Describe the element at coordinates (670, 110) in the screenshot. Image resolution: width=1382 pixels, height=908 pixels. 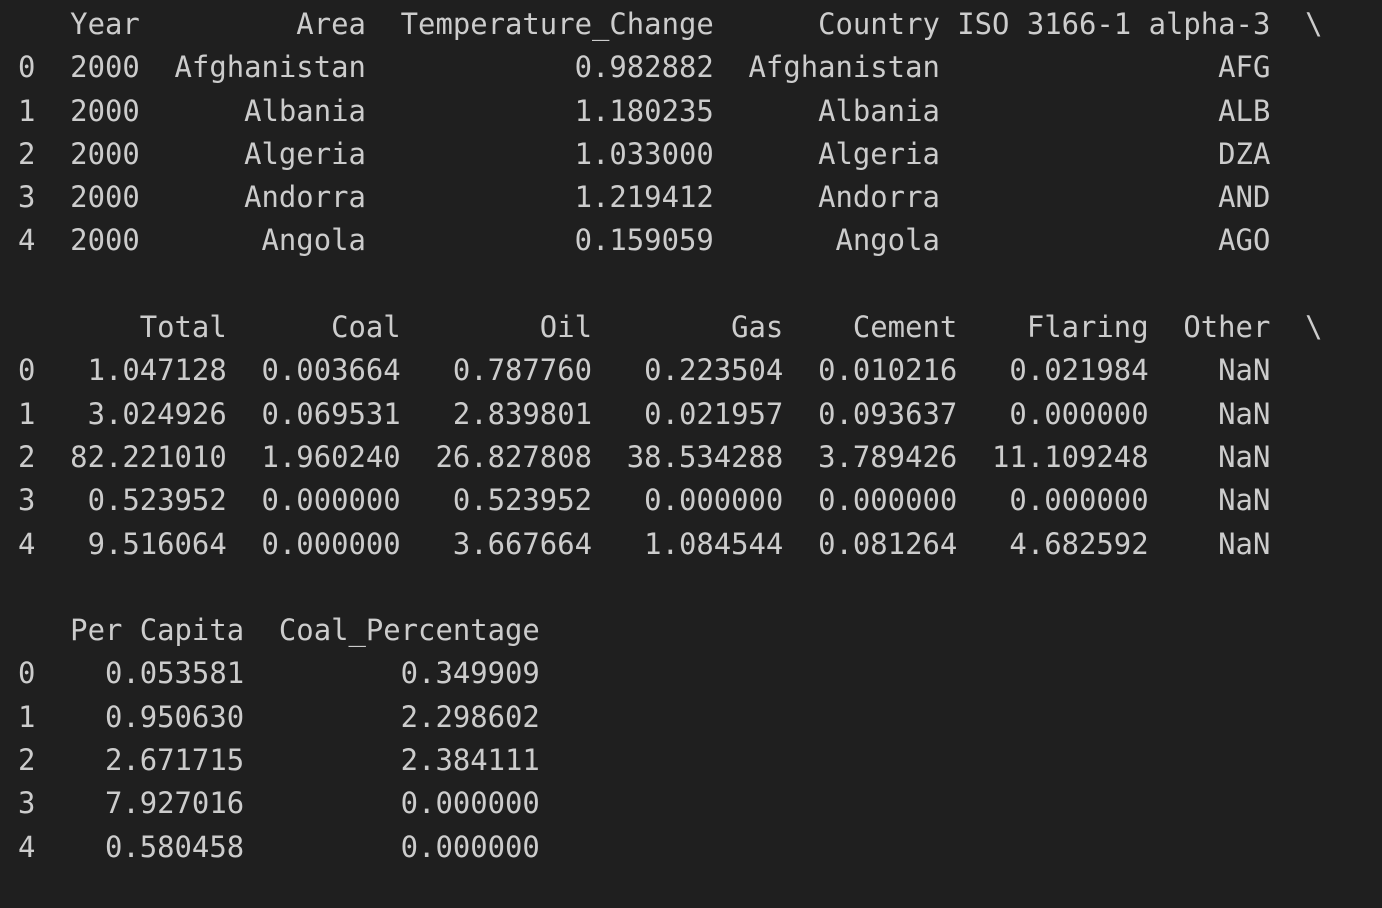
I see `table-row: 1 2000 Albania 1.180235 Albania ALB` at that location.